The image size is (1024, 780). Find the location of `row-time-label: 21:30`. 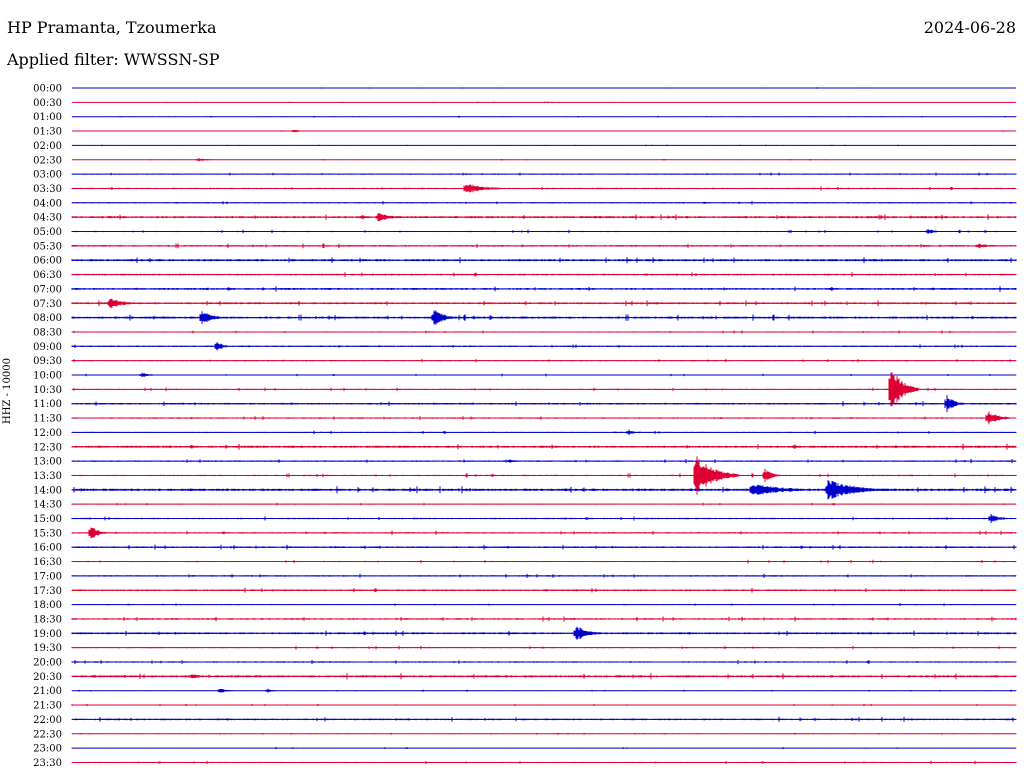

row-time-label: 21:30 is located at coordinates (47, 706).